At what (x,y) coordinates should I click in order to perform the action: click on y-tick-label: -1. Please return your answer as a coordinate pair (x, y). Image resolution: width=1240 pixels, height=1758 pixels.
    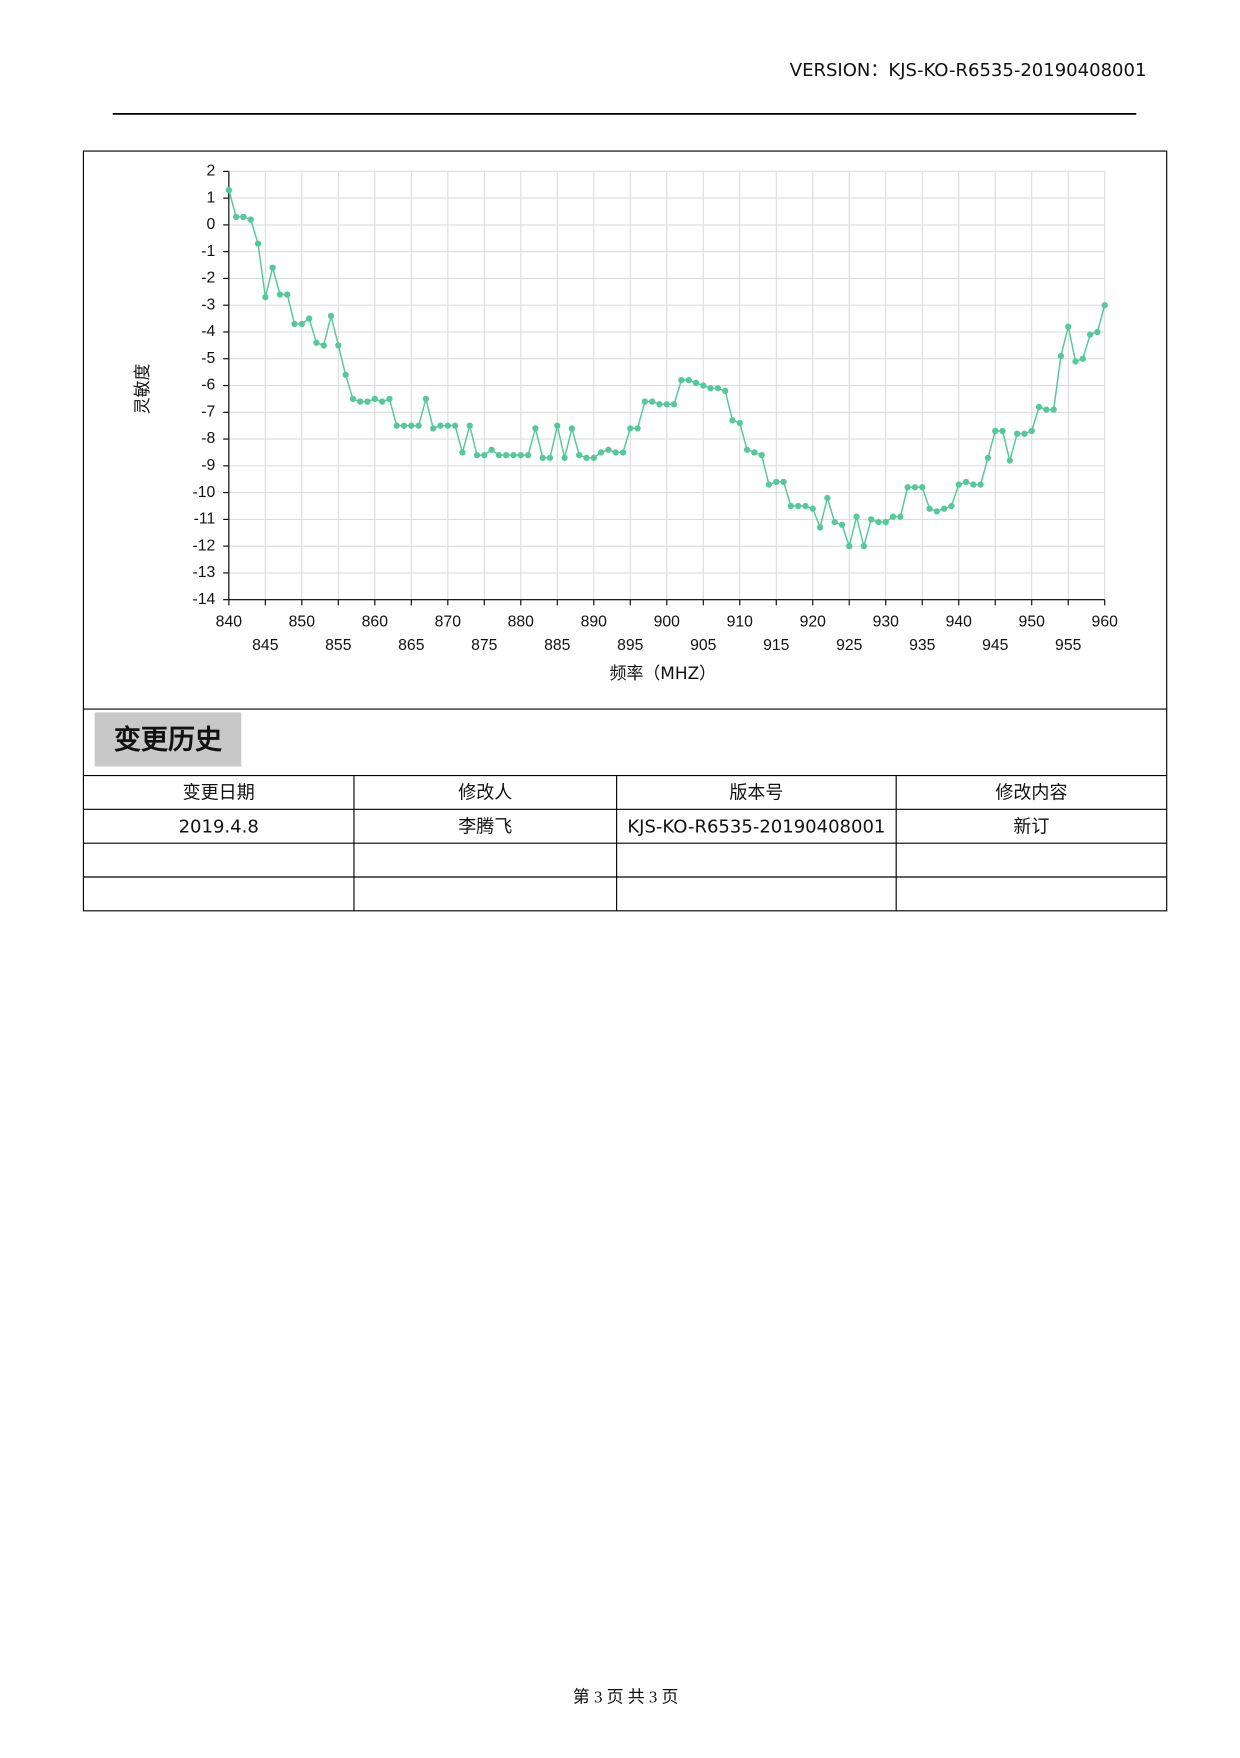
    Looking at the image, I should click on (208, 251).